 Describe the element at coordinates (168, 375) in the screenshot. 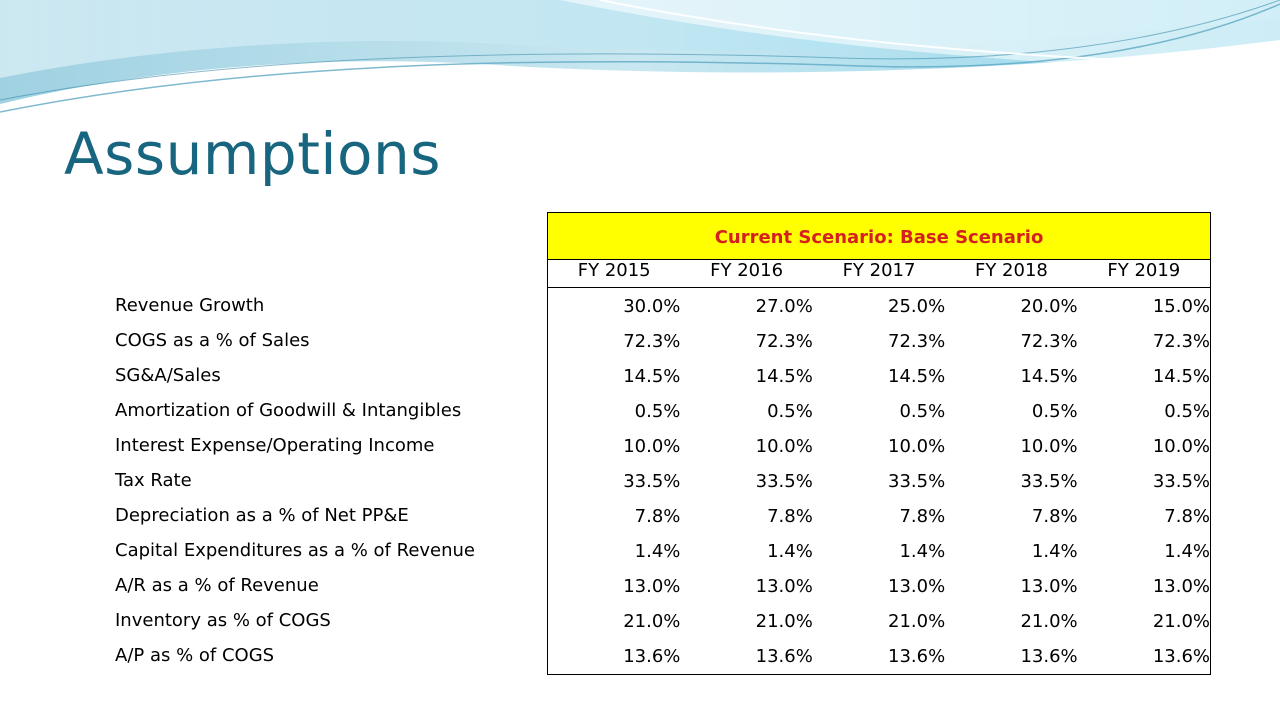

I see `row-label-sga-sales: SG&A/Sales` at that location.